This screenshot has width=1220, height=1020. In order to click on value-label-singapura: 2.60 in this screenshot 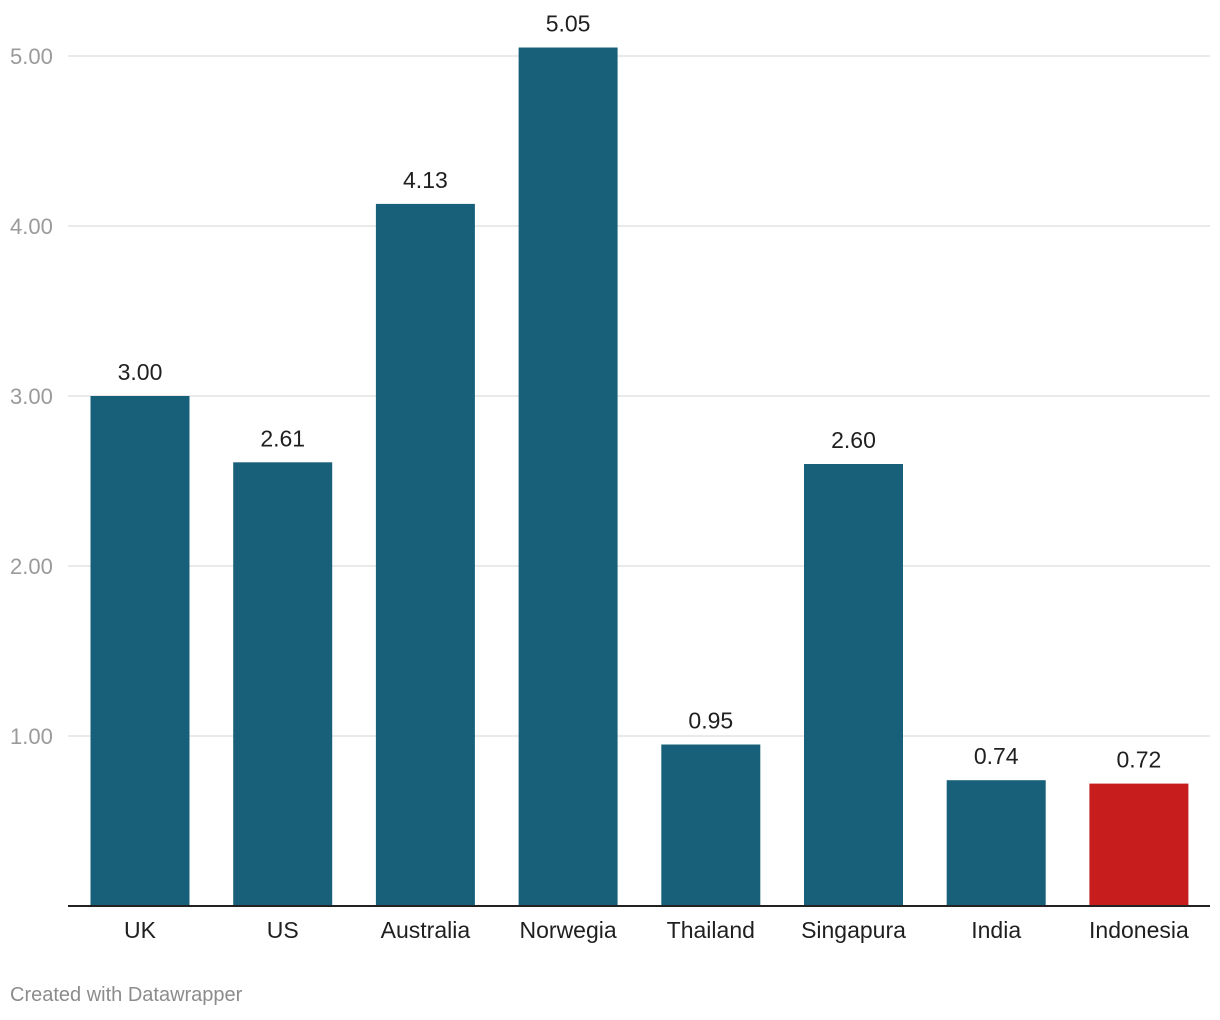, I will do `click(853, 440)`.